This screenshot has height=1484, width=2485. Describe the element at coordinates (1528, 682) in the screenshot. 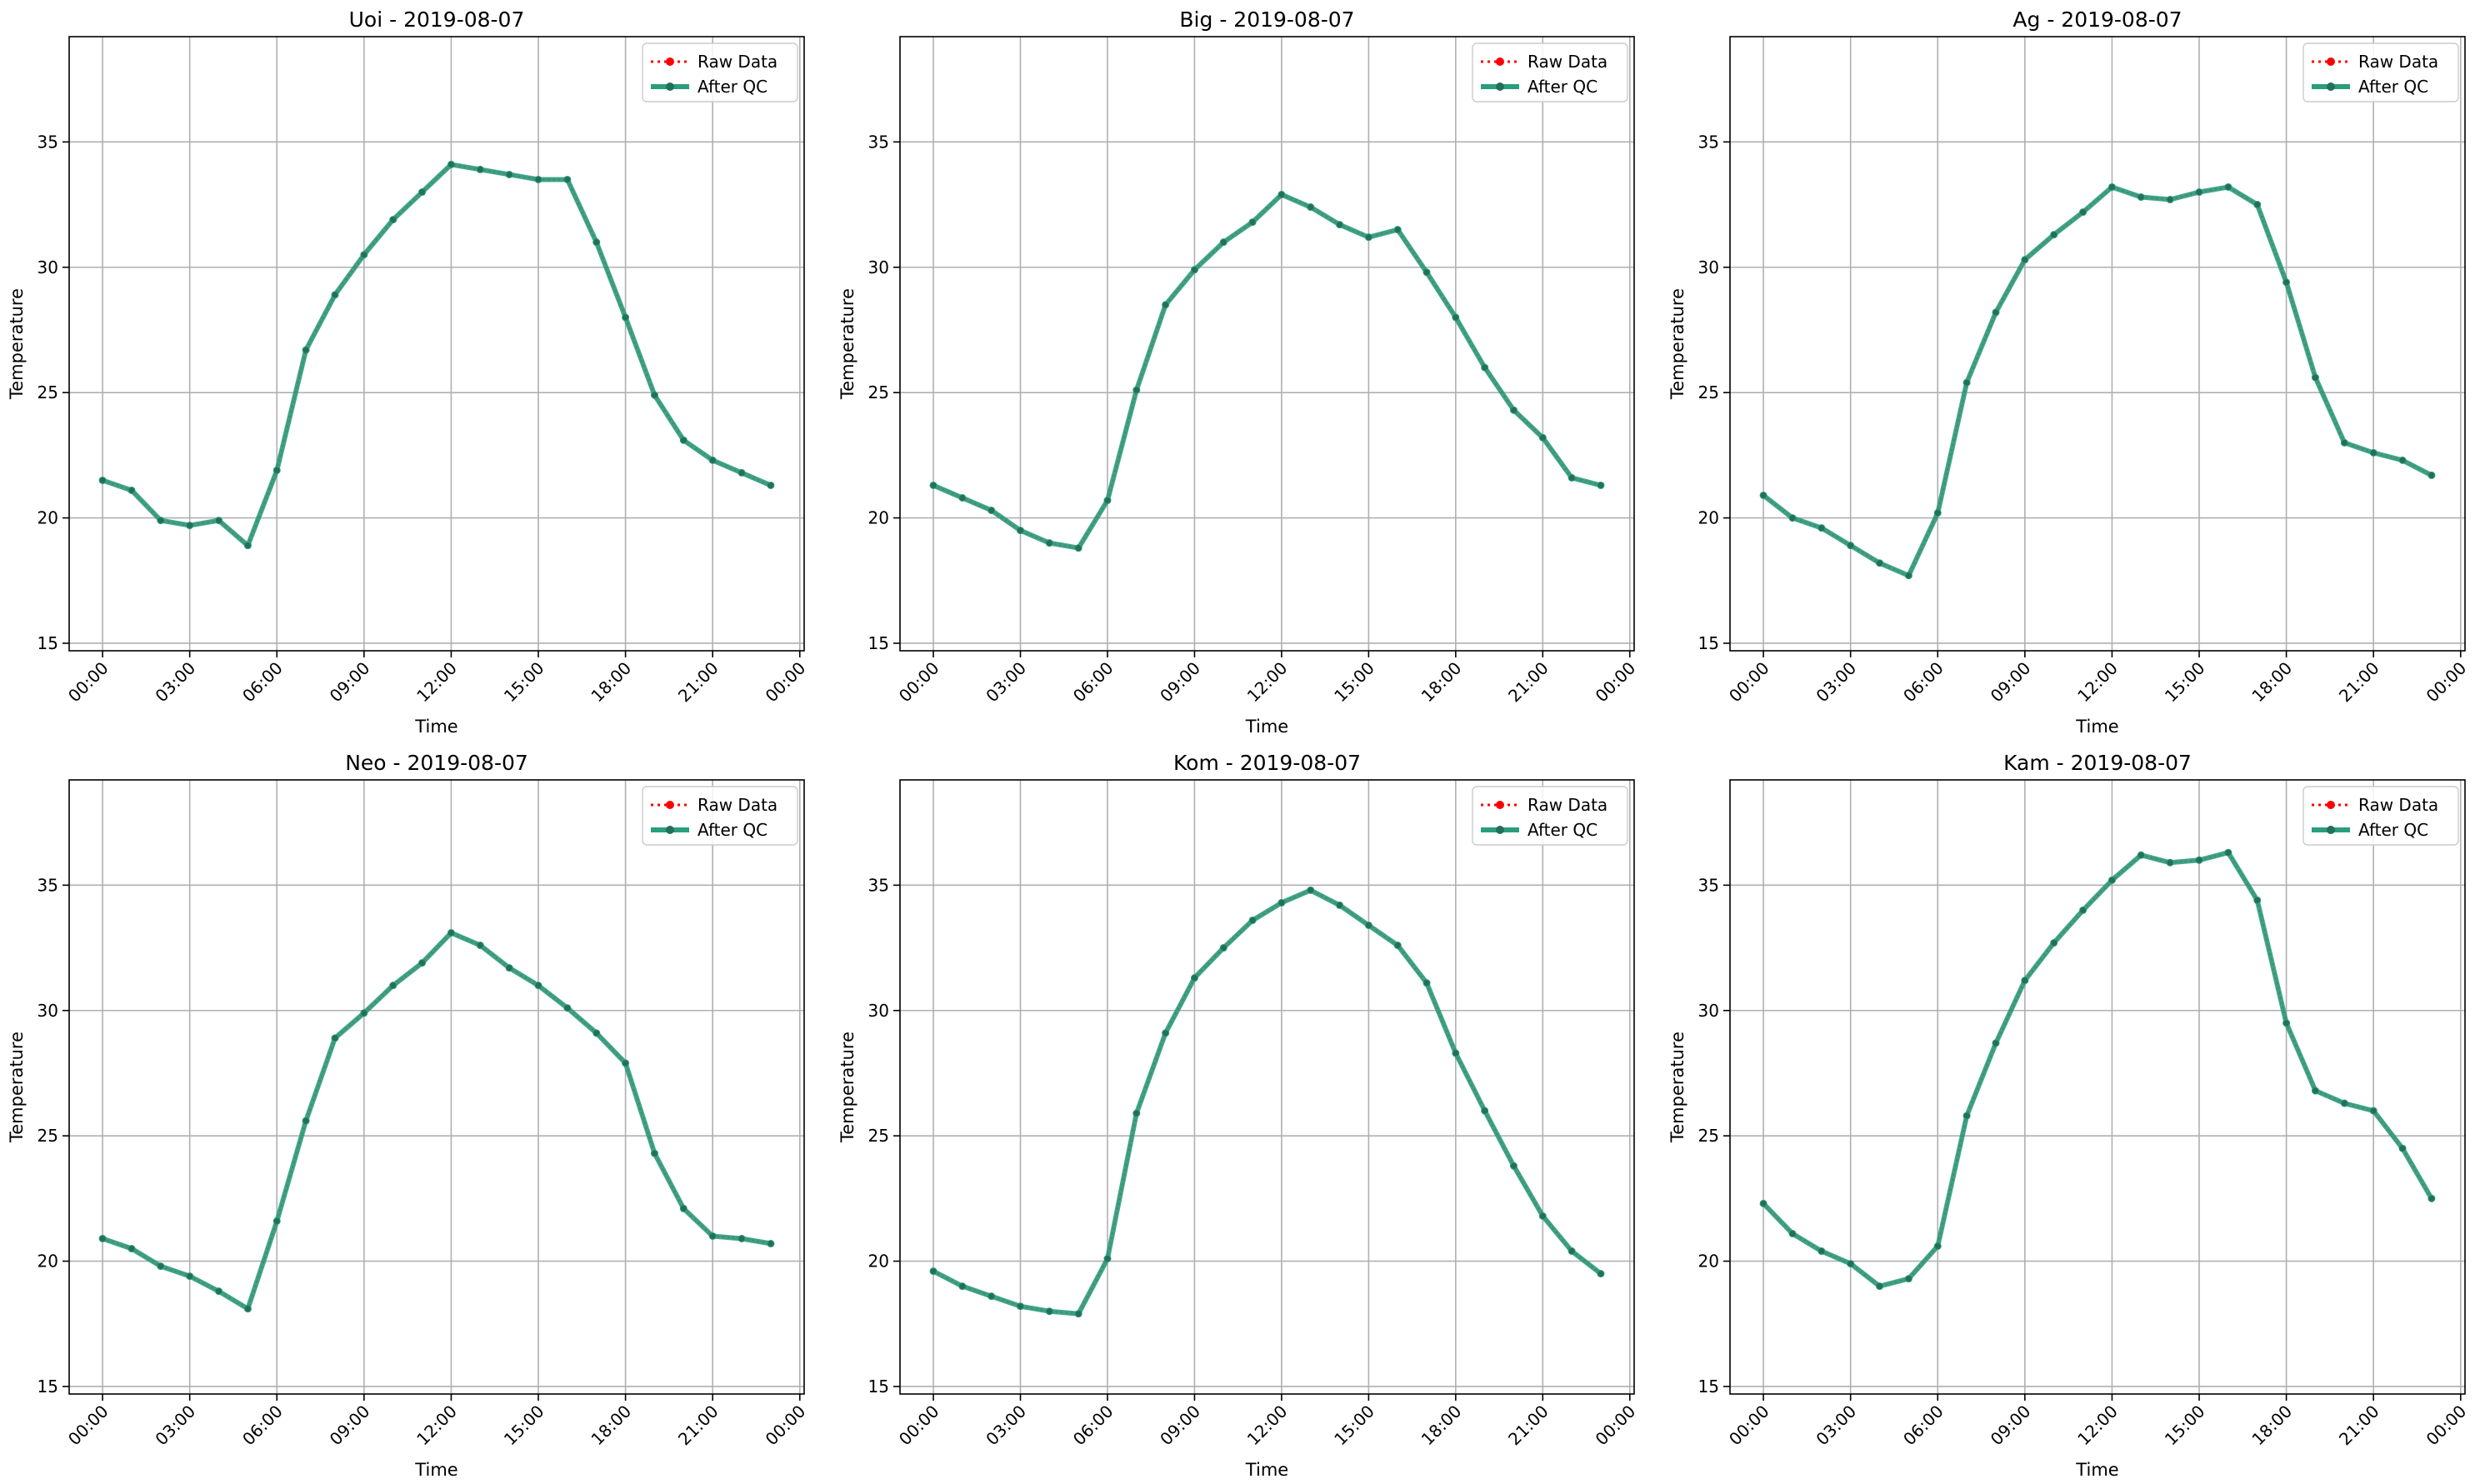

I see `x-tick-label: 21:00` at that location.